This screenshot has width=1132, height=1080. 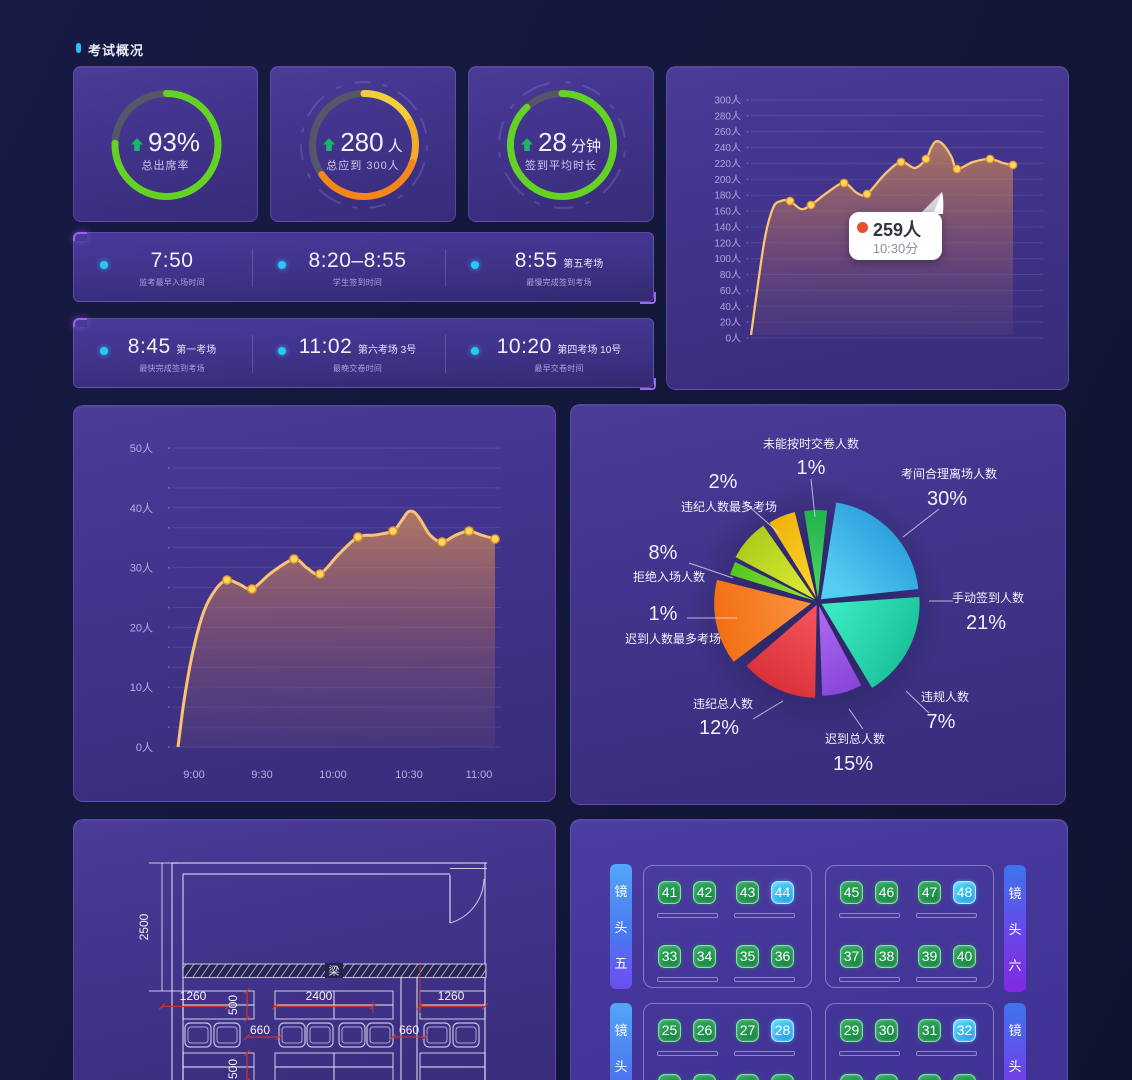 What do you see at coordinates (727, 196) in the screenshot?
I see `svg-text: 180人` at bounding box center [727, 196].